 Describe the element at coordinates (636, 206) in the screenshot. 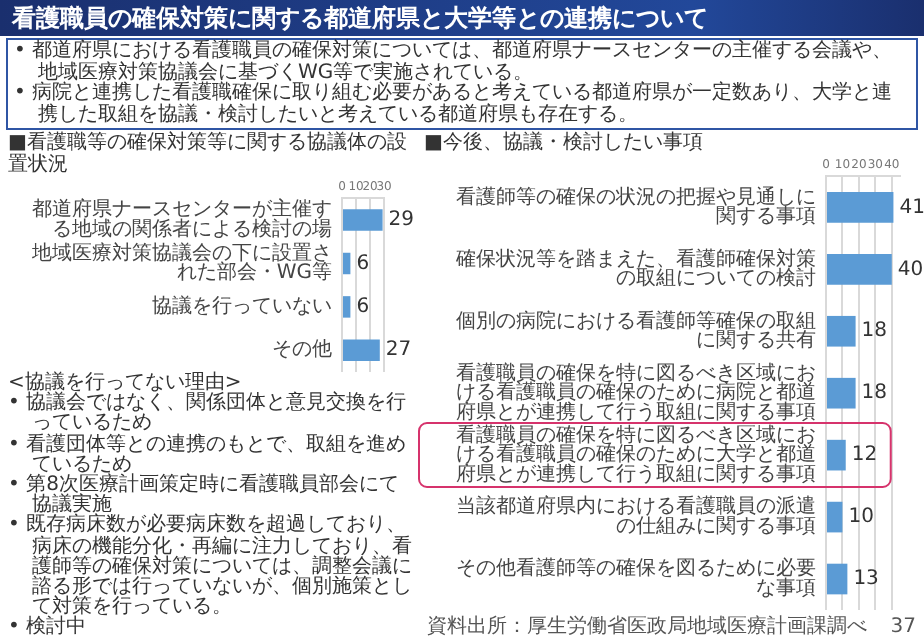

I see `y-tick-label: 看護師等の確保の状況の把握や見通しに関する事項` at that location.